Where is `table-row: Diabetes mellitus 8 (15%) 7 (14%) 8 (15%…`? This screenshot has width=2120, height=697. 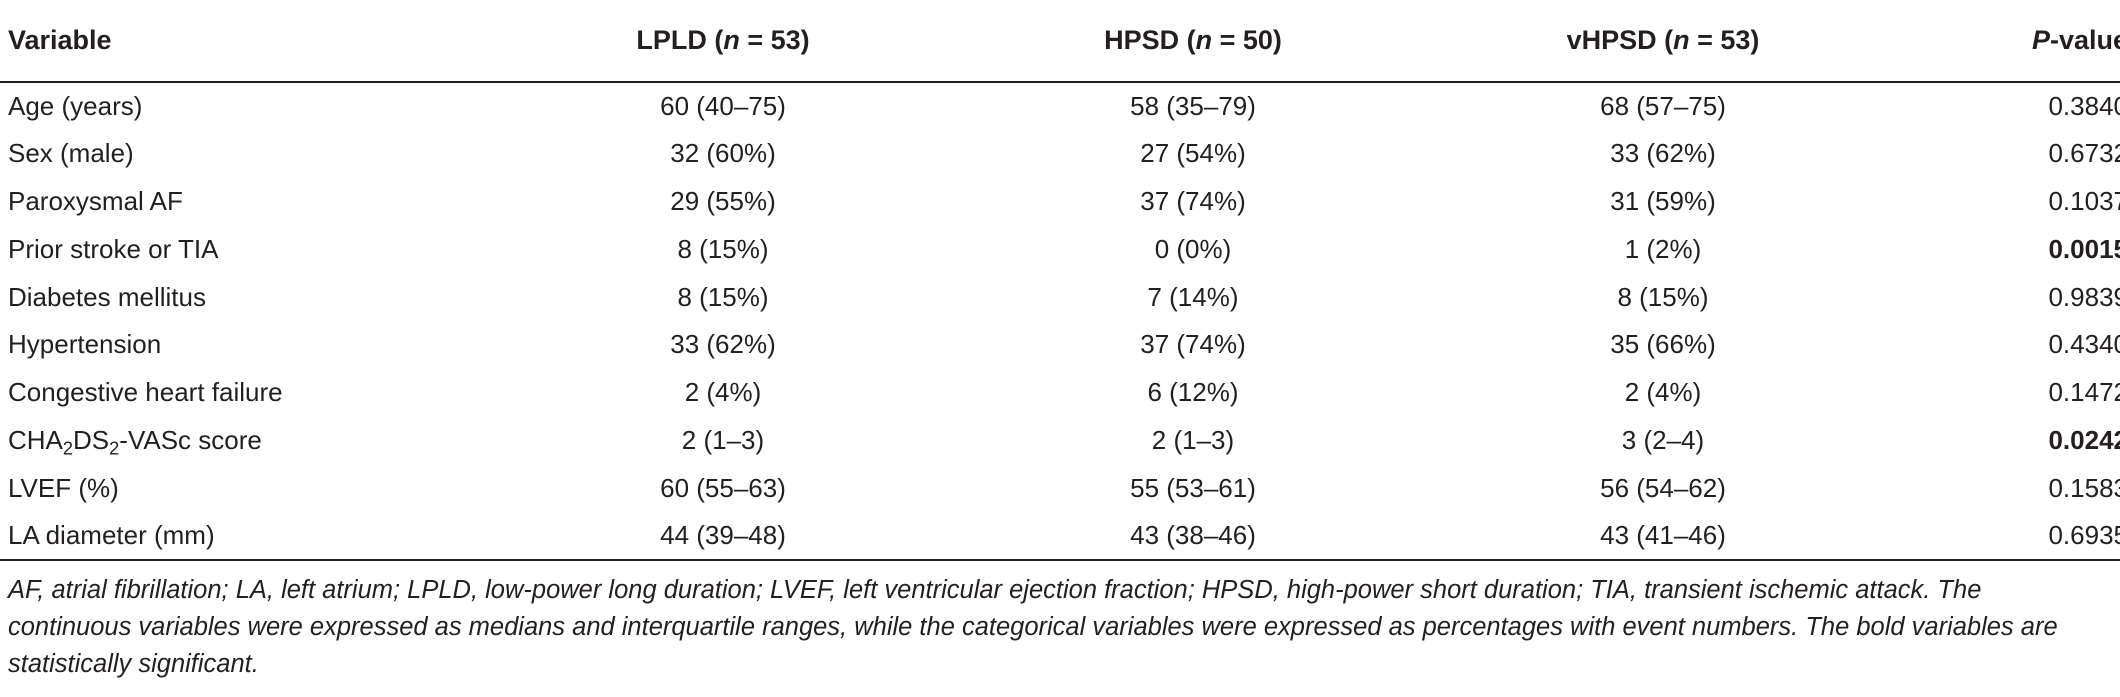
table-row: Diabetes mellitus 8 (15%) 7 (14%) 8 (15%… is located at coordinates (1060, 297).